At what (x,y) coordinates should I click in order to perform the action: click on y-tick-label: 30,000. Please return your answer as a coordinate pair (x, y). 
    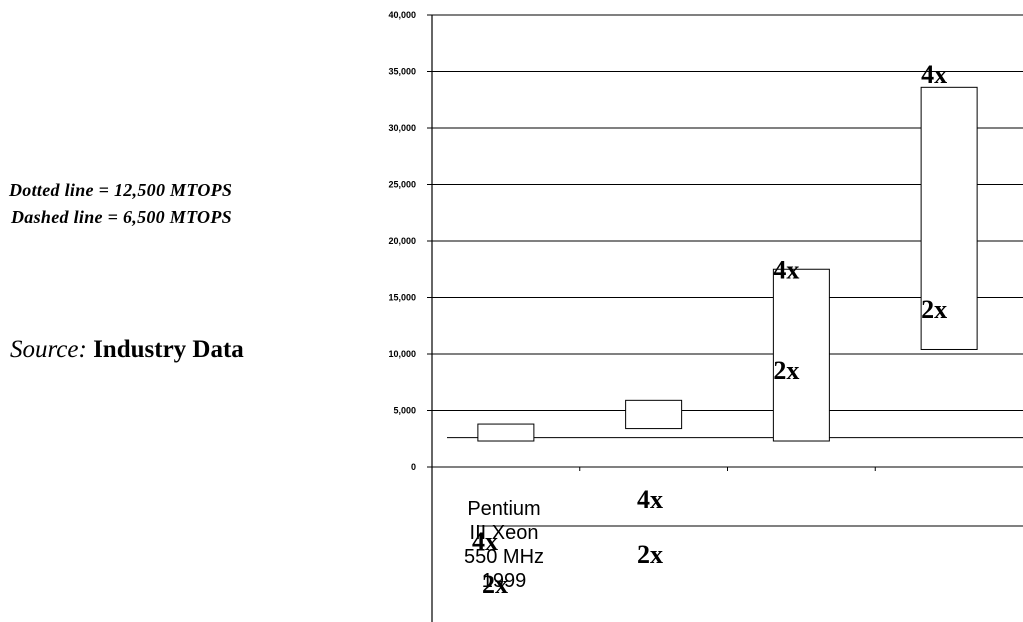
    Looking at the image, I should click on (402, 128).